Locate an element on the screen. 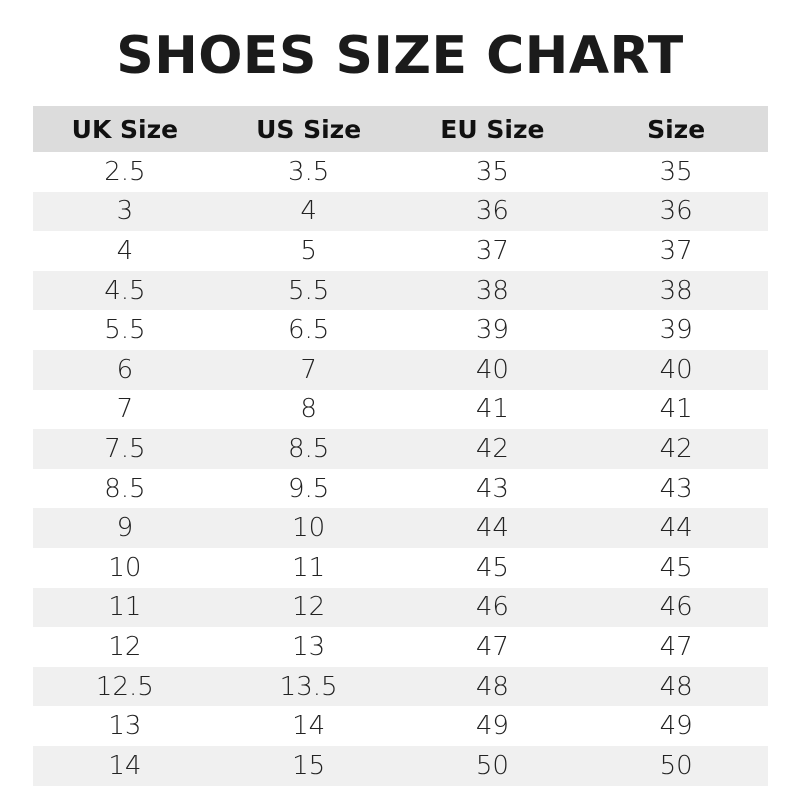  table-row: 10 11 45 45 is located at coordinates (400, 568).